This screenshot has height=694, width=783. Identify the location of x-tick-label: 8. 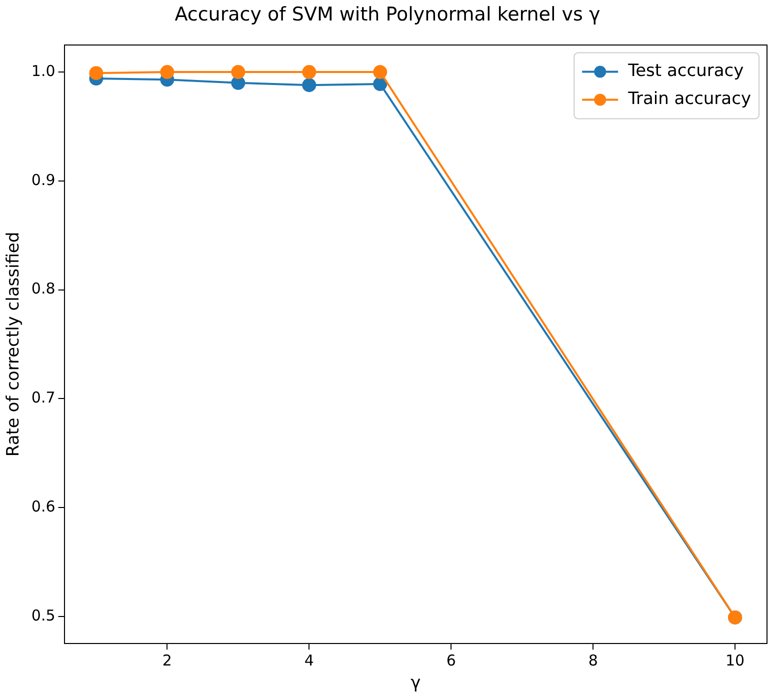
(593, 660).